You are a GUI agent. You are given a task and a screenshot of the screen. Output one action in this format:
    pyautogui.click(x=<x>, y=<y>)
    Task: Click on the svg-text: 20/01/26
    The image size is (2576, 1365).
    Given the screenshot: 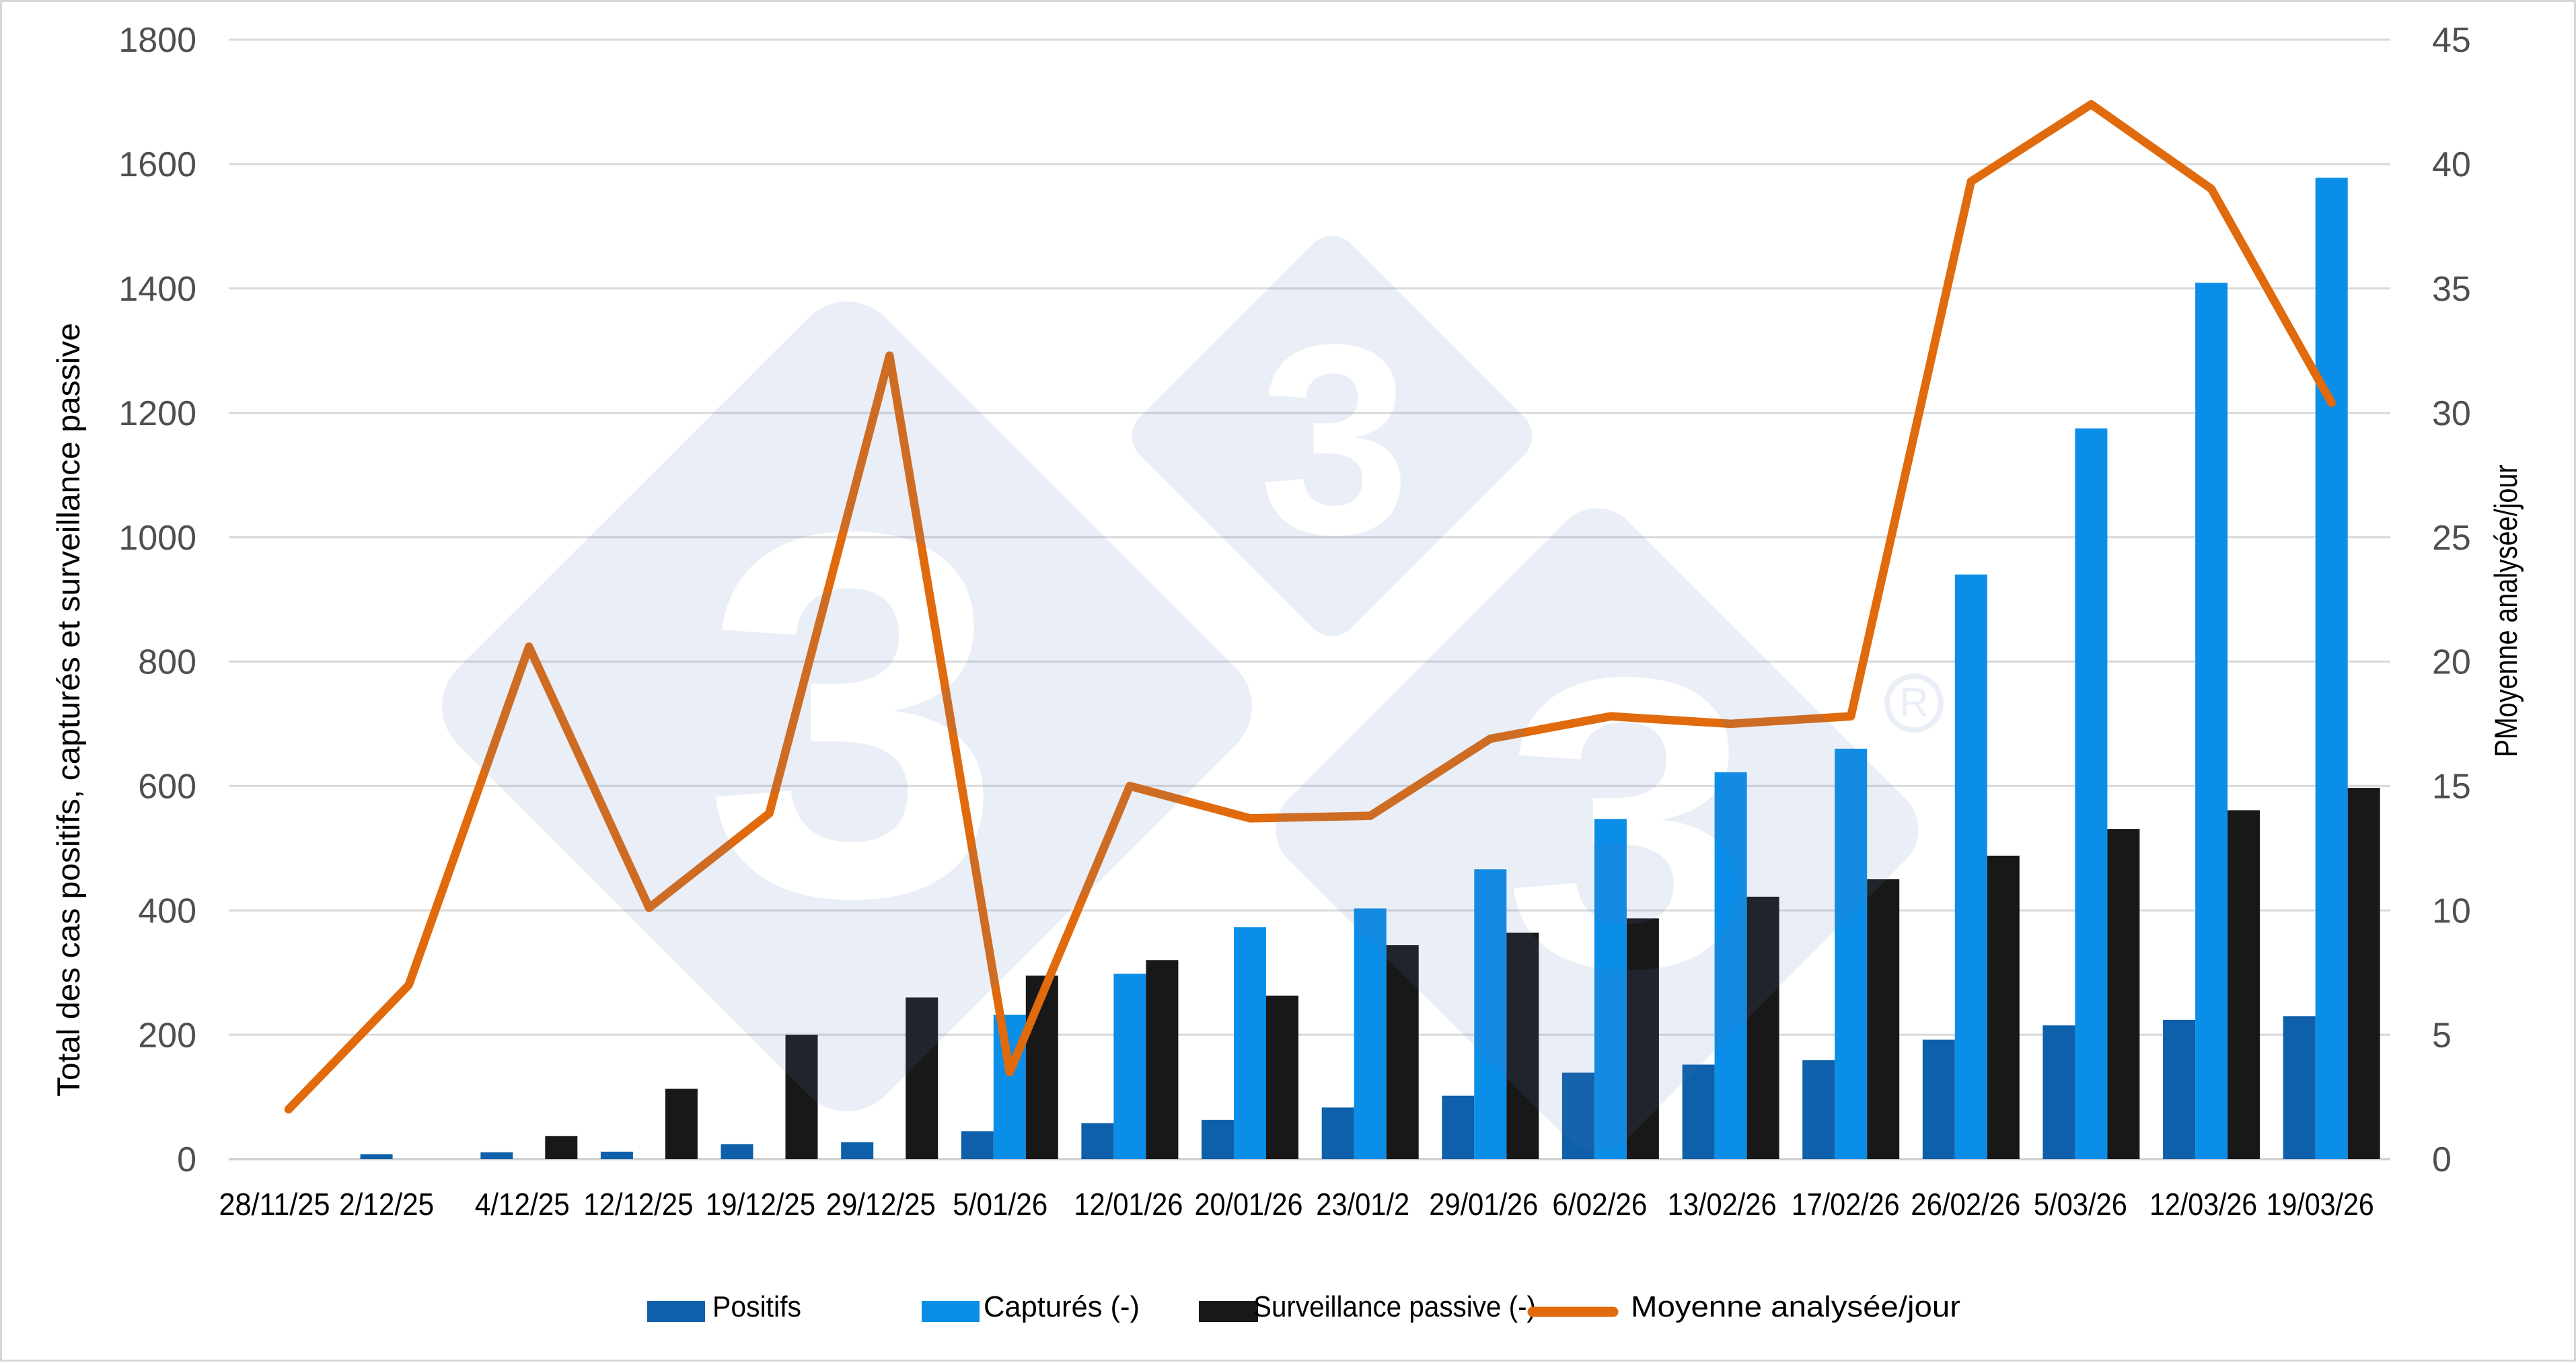 What is the action you would take?
    pyautogui.click(x=1249, y=1204)
    